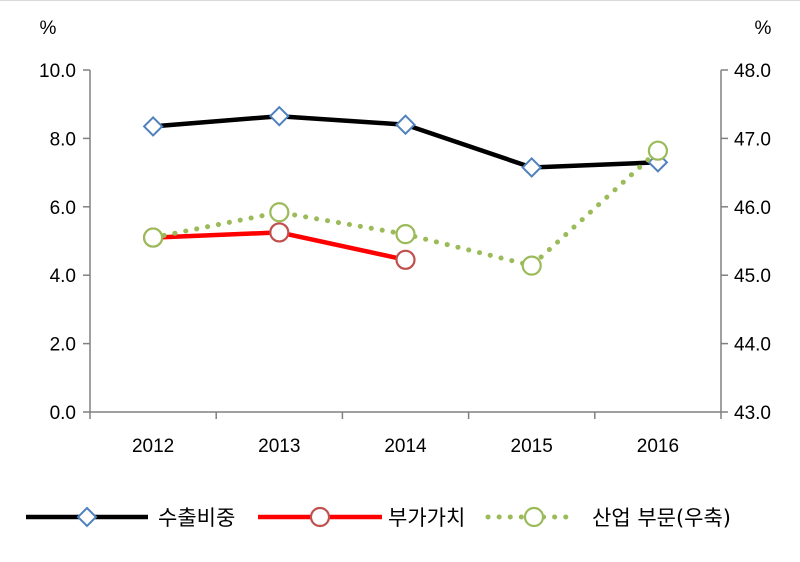 The width and height of the screenshot is (800, 562). What do you see at coordinates (661, 518) in the screenshot?
I see `legend-label: 산업 부문(우축)` at bounding box center [661, 518].